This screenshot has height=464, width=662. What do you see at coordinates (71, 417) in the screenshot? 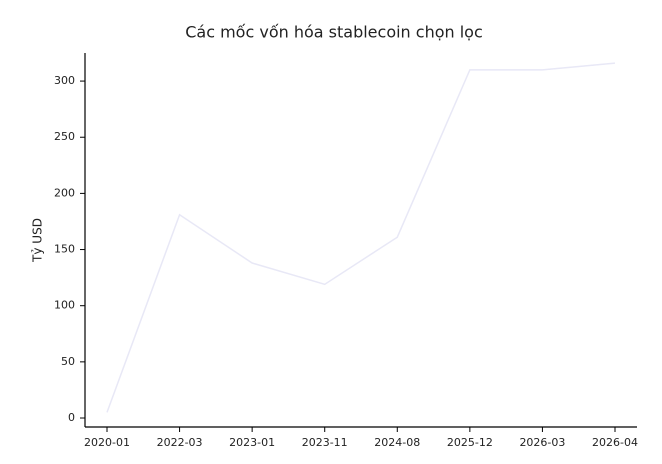
I see `y-tick-label: 0` at bounding box center [71, 417].